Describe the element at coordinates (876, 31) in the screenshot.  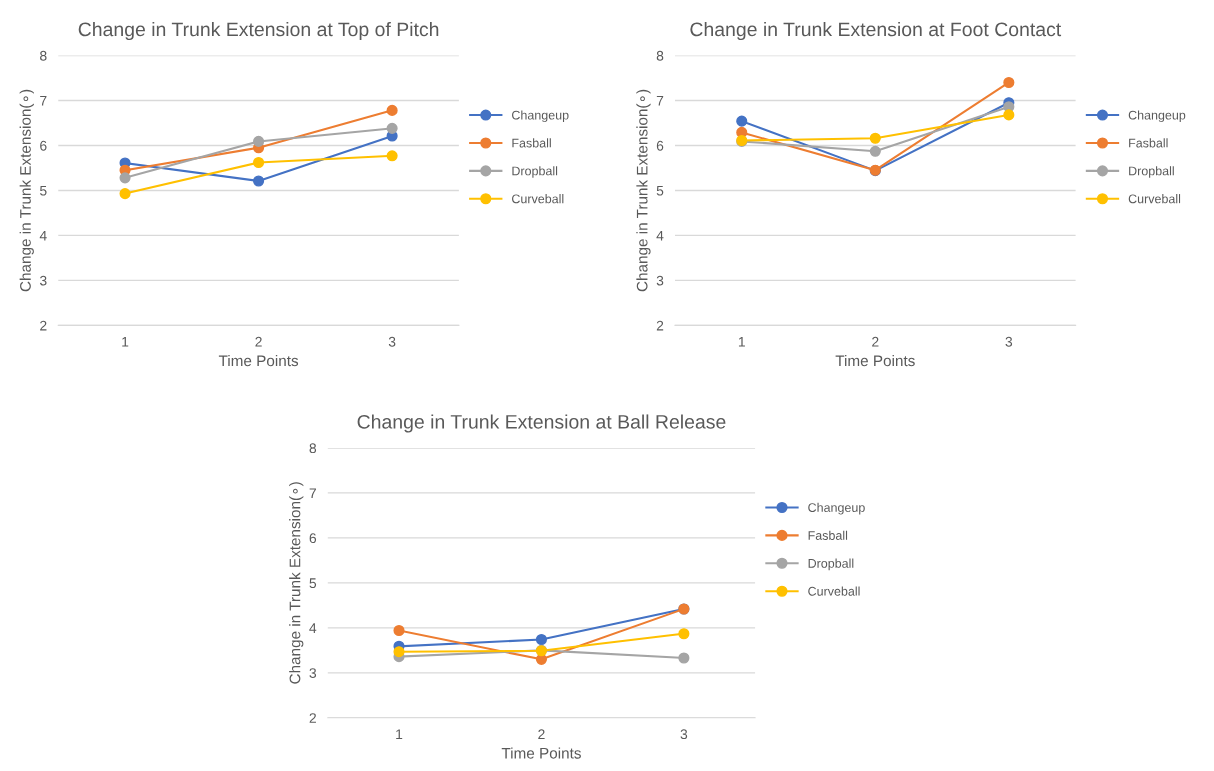
I see `chart-title: Change in Trunk Extension at Foot Contact` at that location.